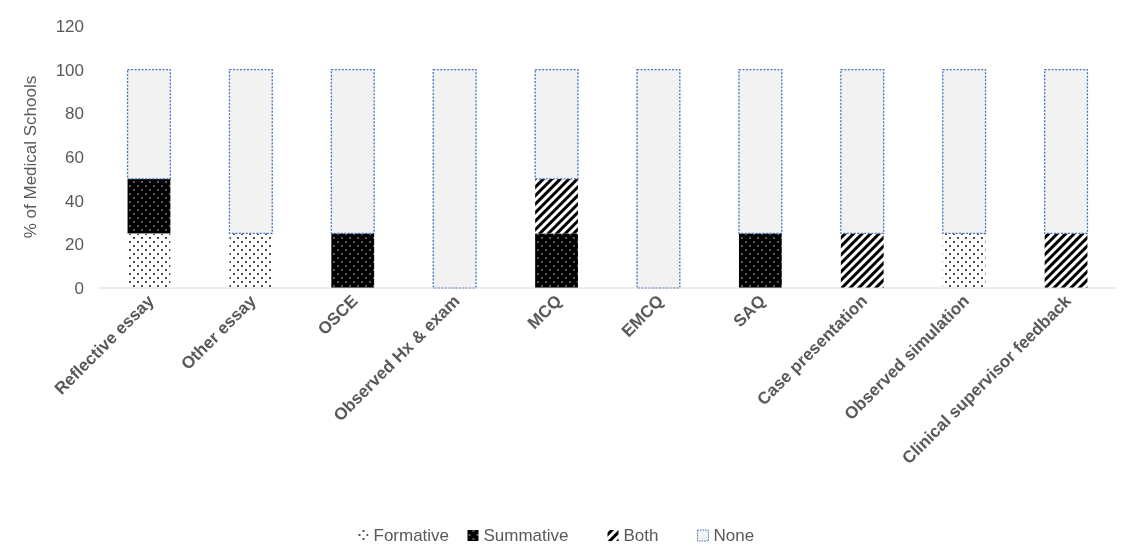 Image resolution: width=1129 pixels, height=545 pixels. I want to click on y-tick-label: 40, so click(74, 201).